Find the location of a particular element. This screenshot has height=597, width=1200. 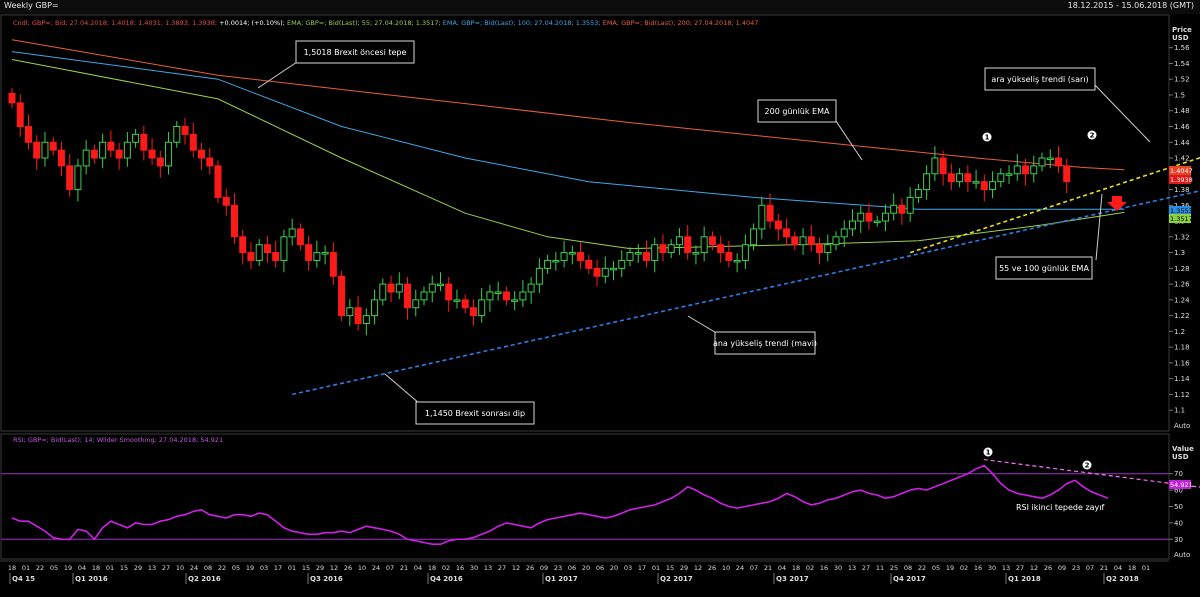

x-quarter-label: Q3 2017 is located at coordinates (792, 579).